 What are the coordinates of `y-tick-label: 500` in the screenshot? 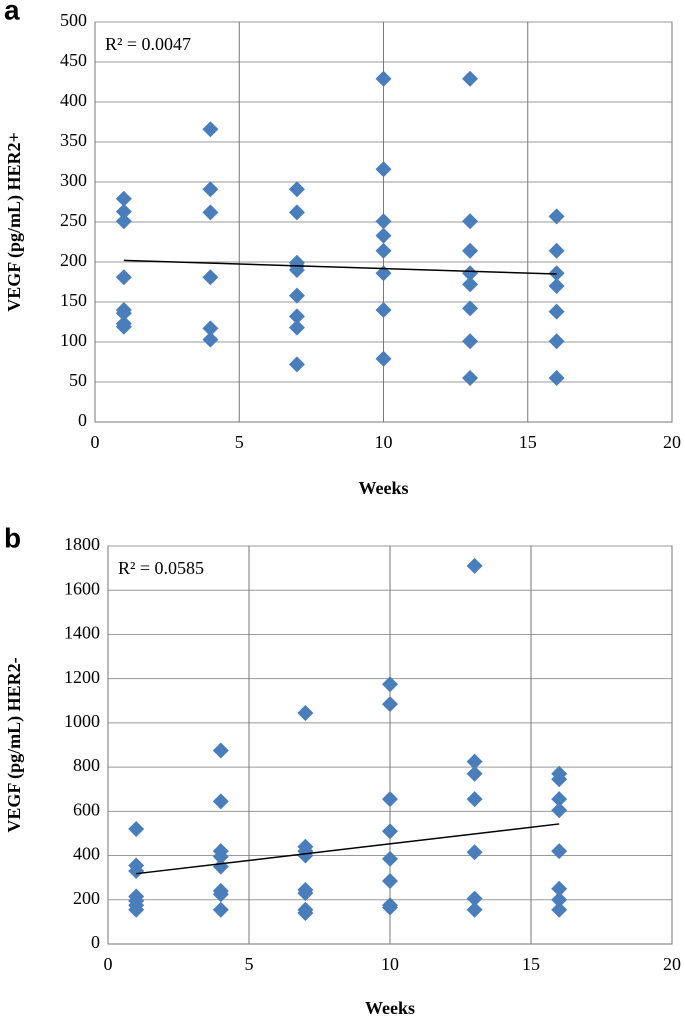 It's located at (73, 20).